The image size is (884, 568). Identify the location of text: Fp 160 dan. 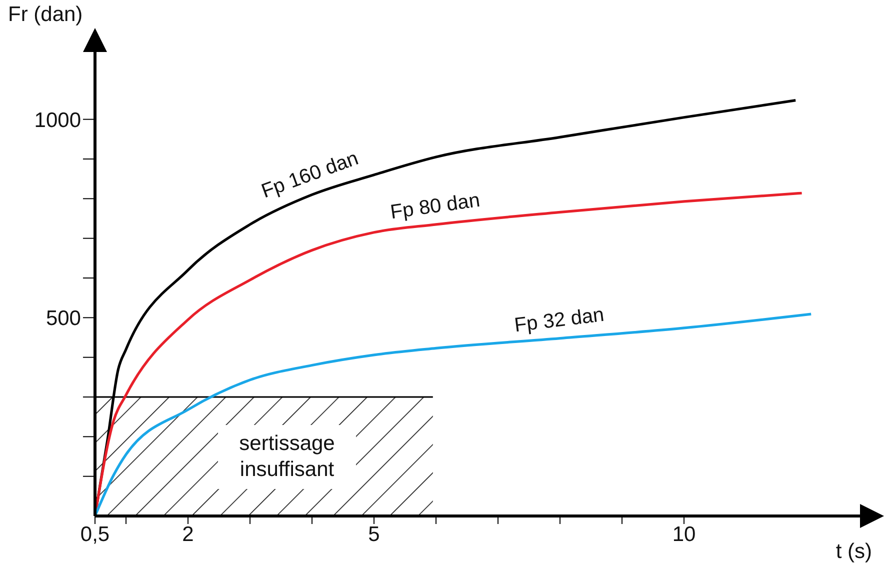
(310, 175).